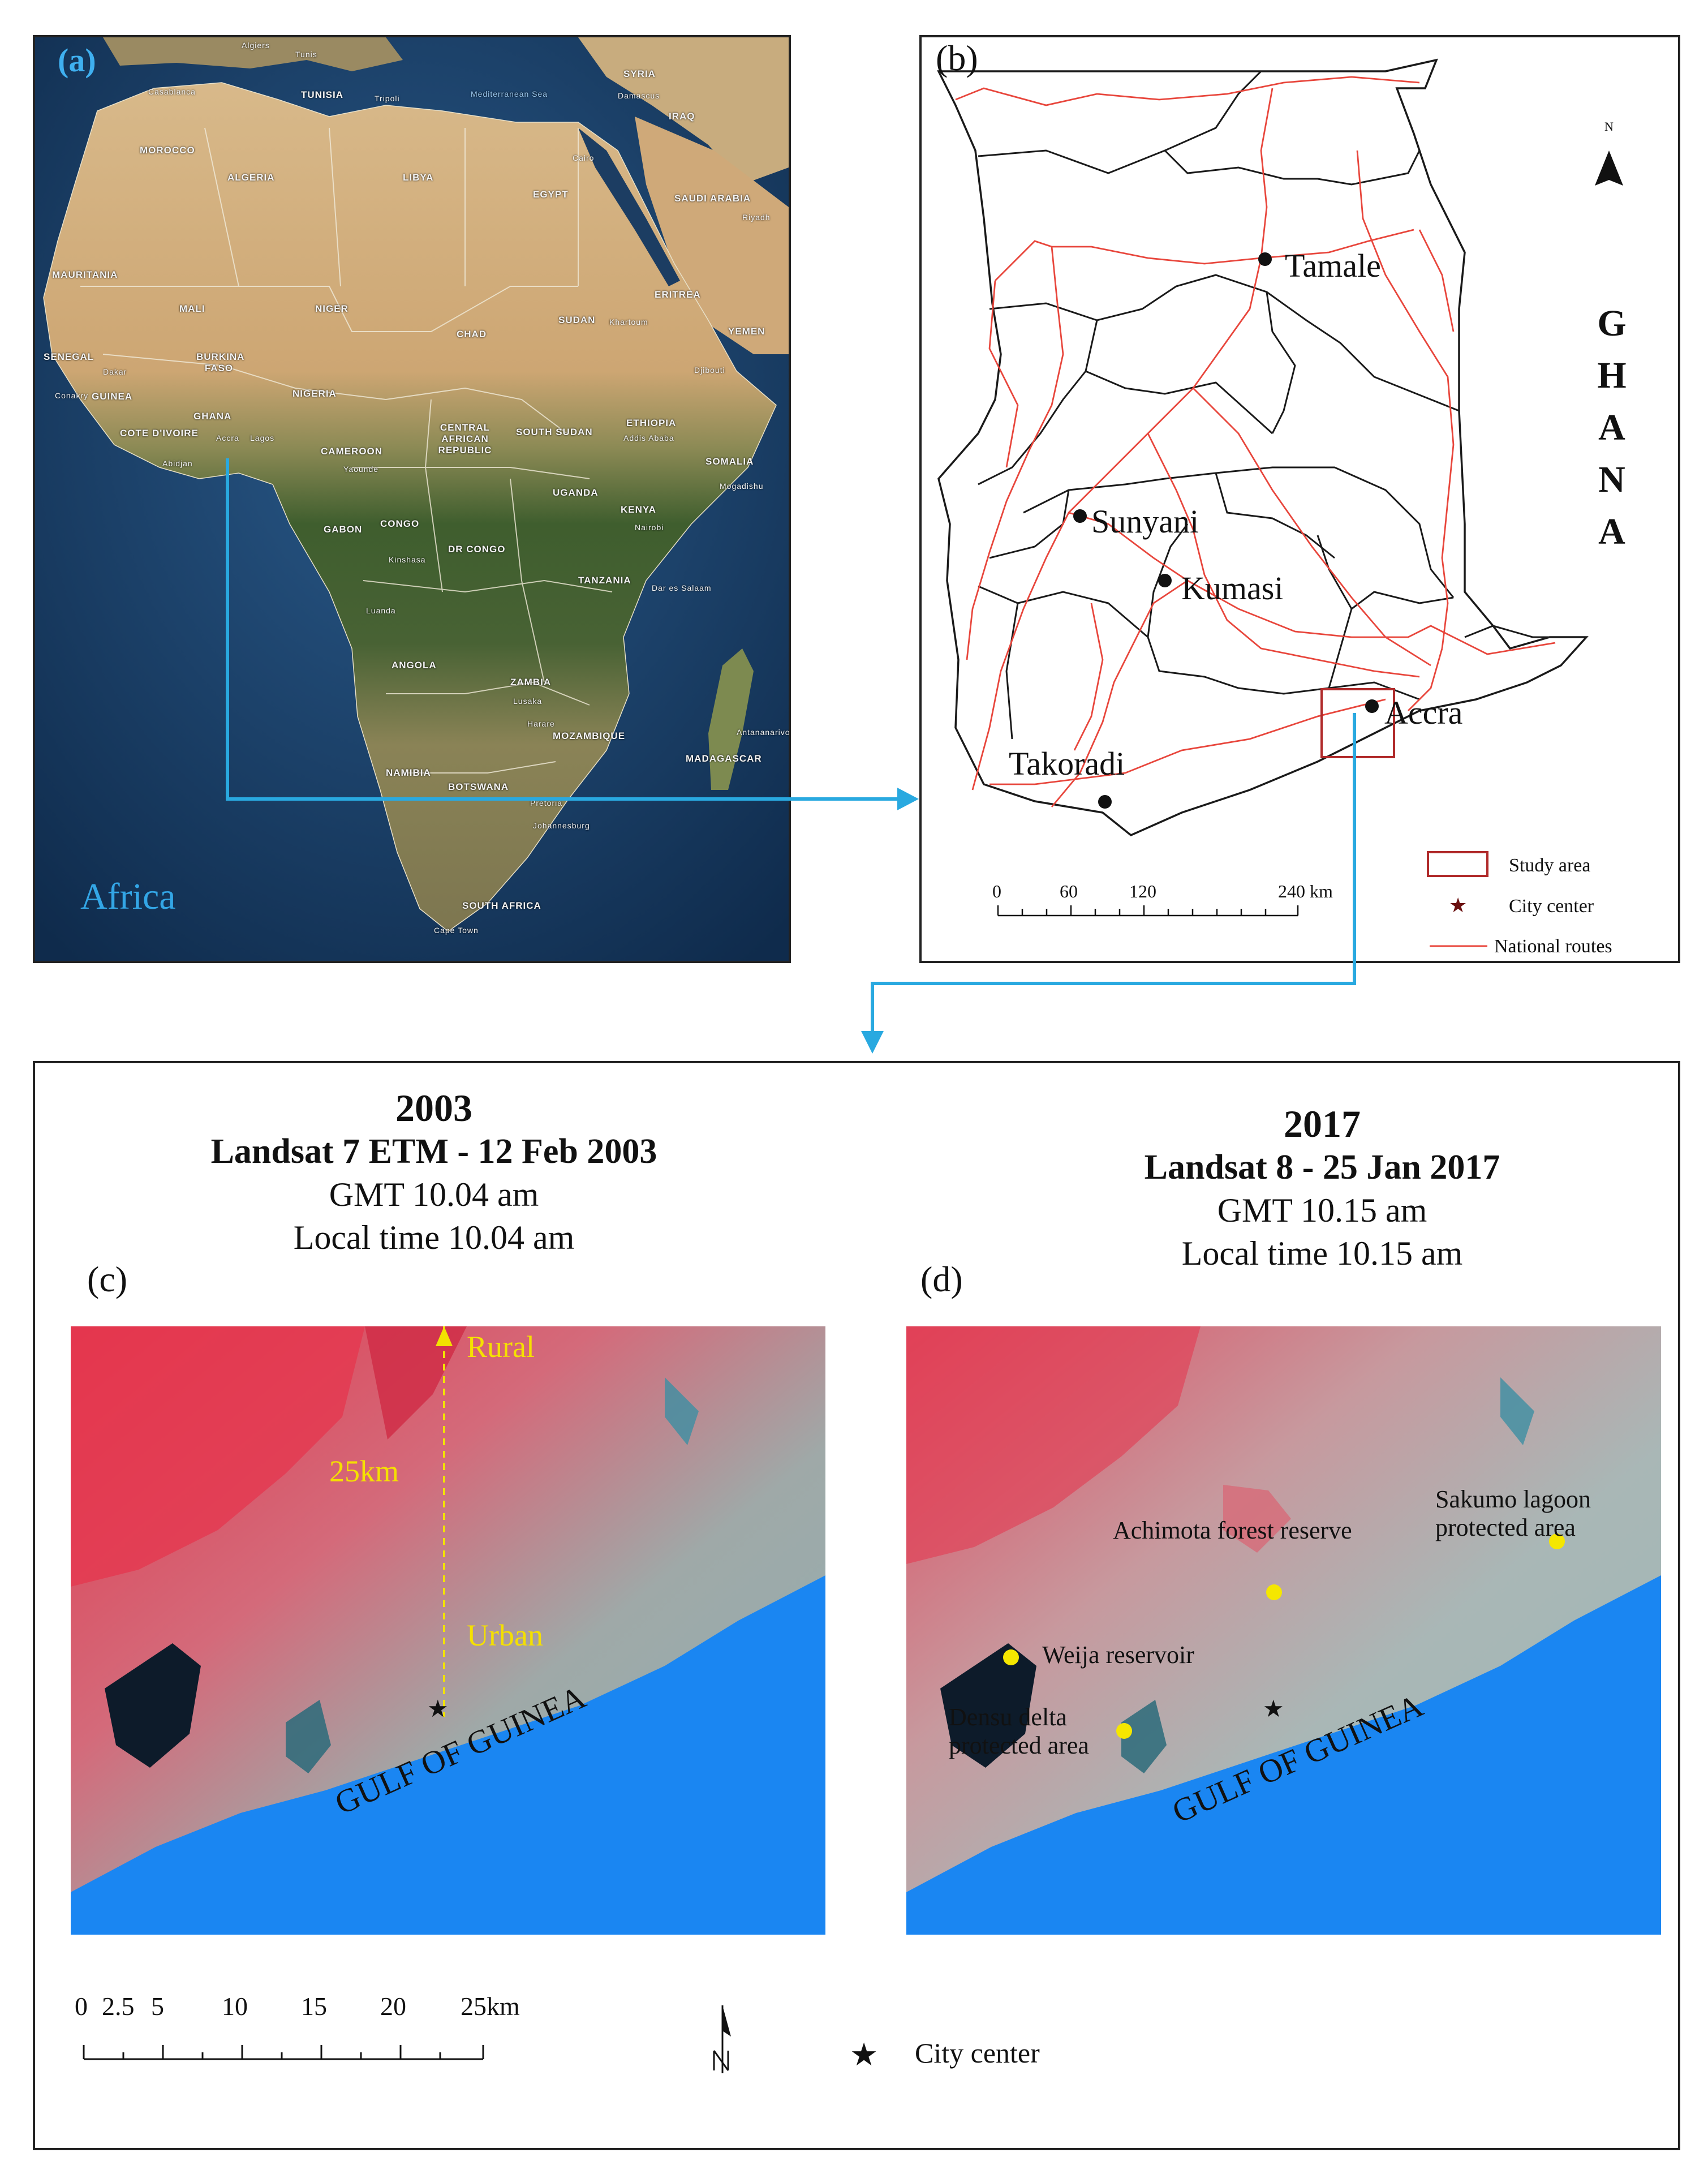  What do you see at coordinates (1457, 864) in the screenshot?
I see `legend-study-area-swatch` at bounding box center [1457, 864].